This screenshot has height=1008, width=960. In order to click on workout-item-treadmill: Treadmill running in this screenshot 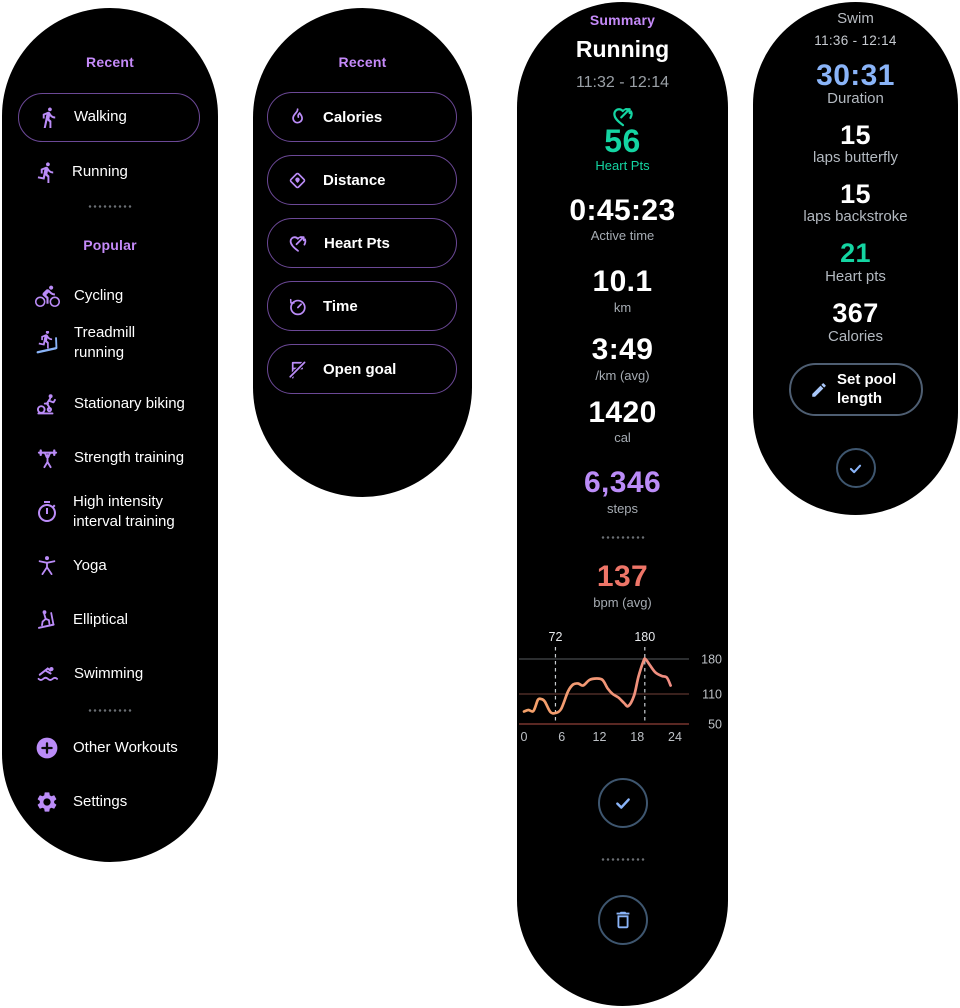, I will do `click(121, 343)`.